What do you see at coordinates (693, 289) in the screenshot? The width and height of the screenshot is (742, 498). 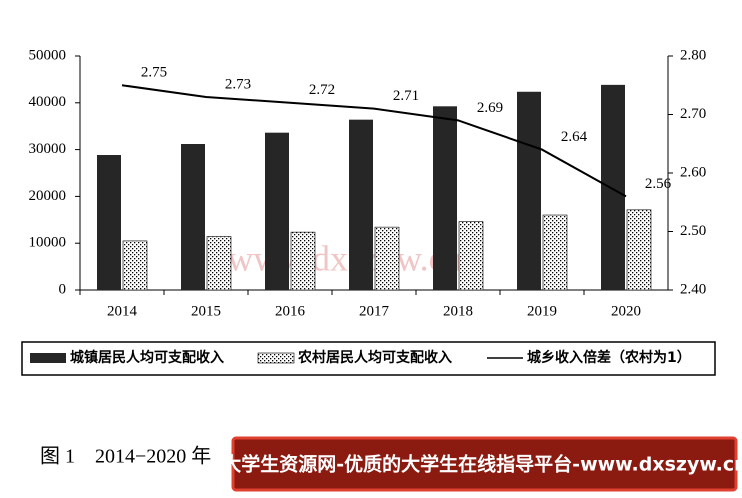 I see `y2-tick-label: 2.40` at bounding box center [693, 289].